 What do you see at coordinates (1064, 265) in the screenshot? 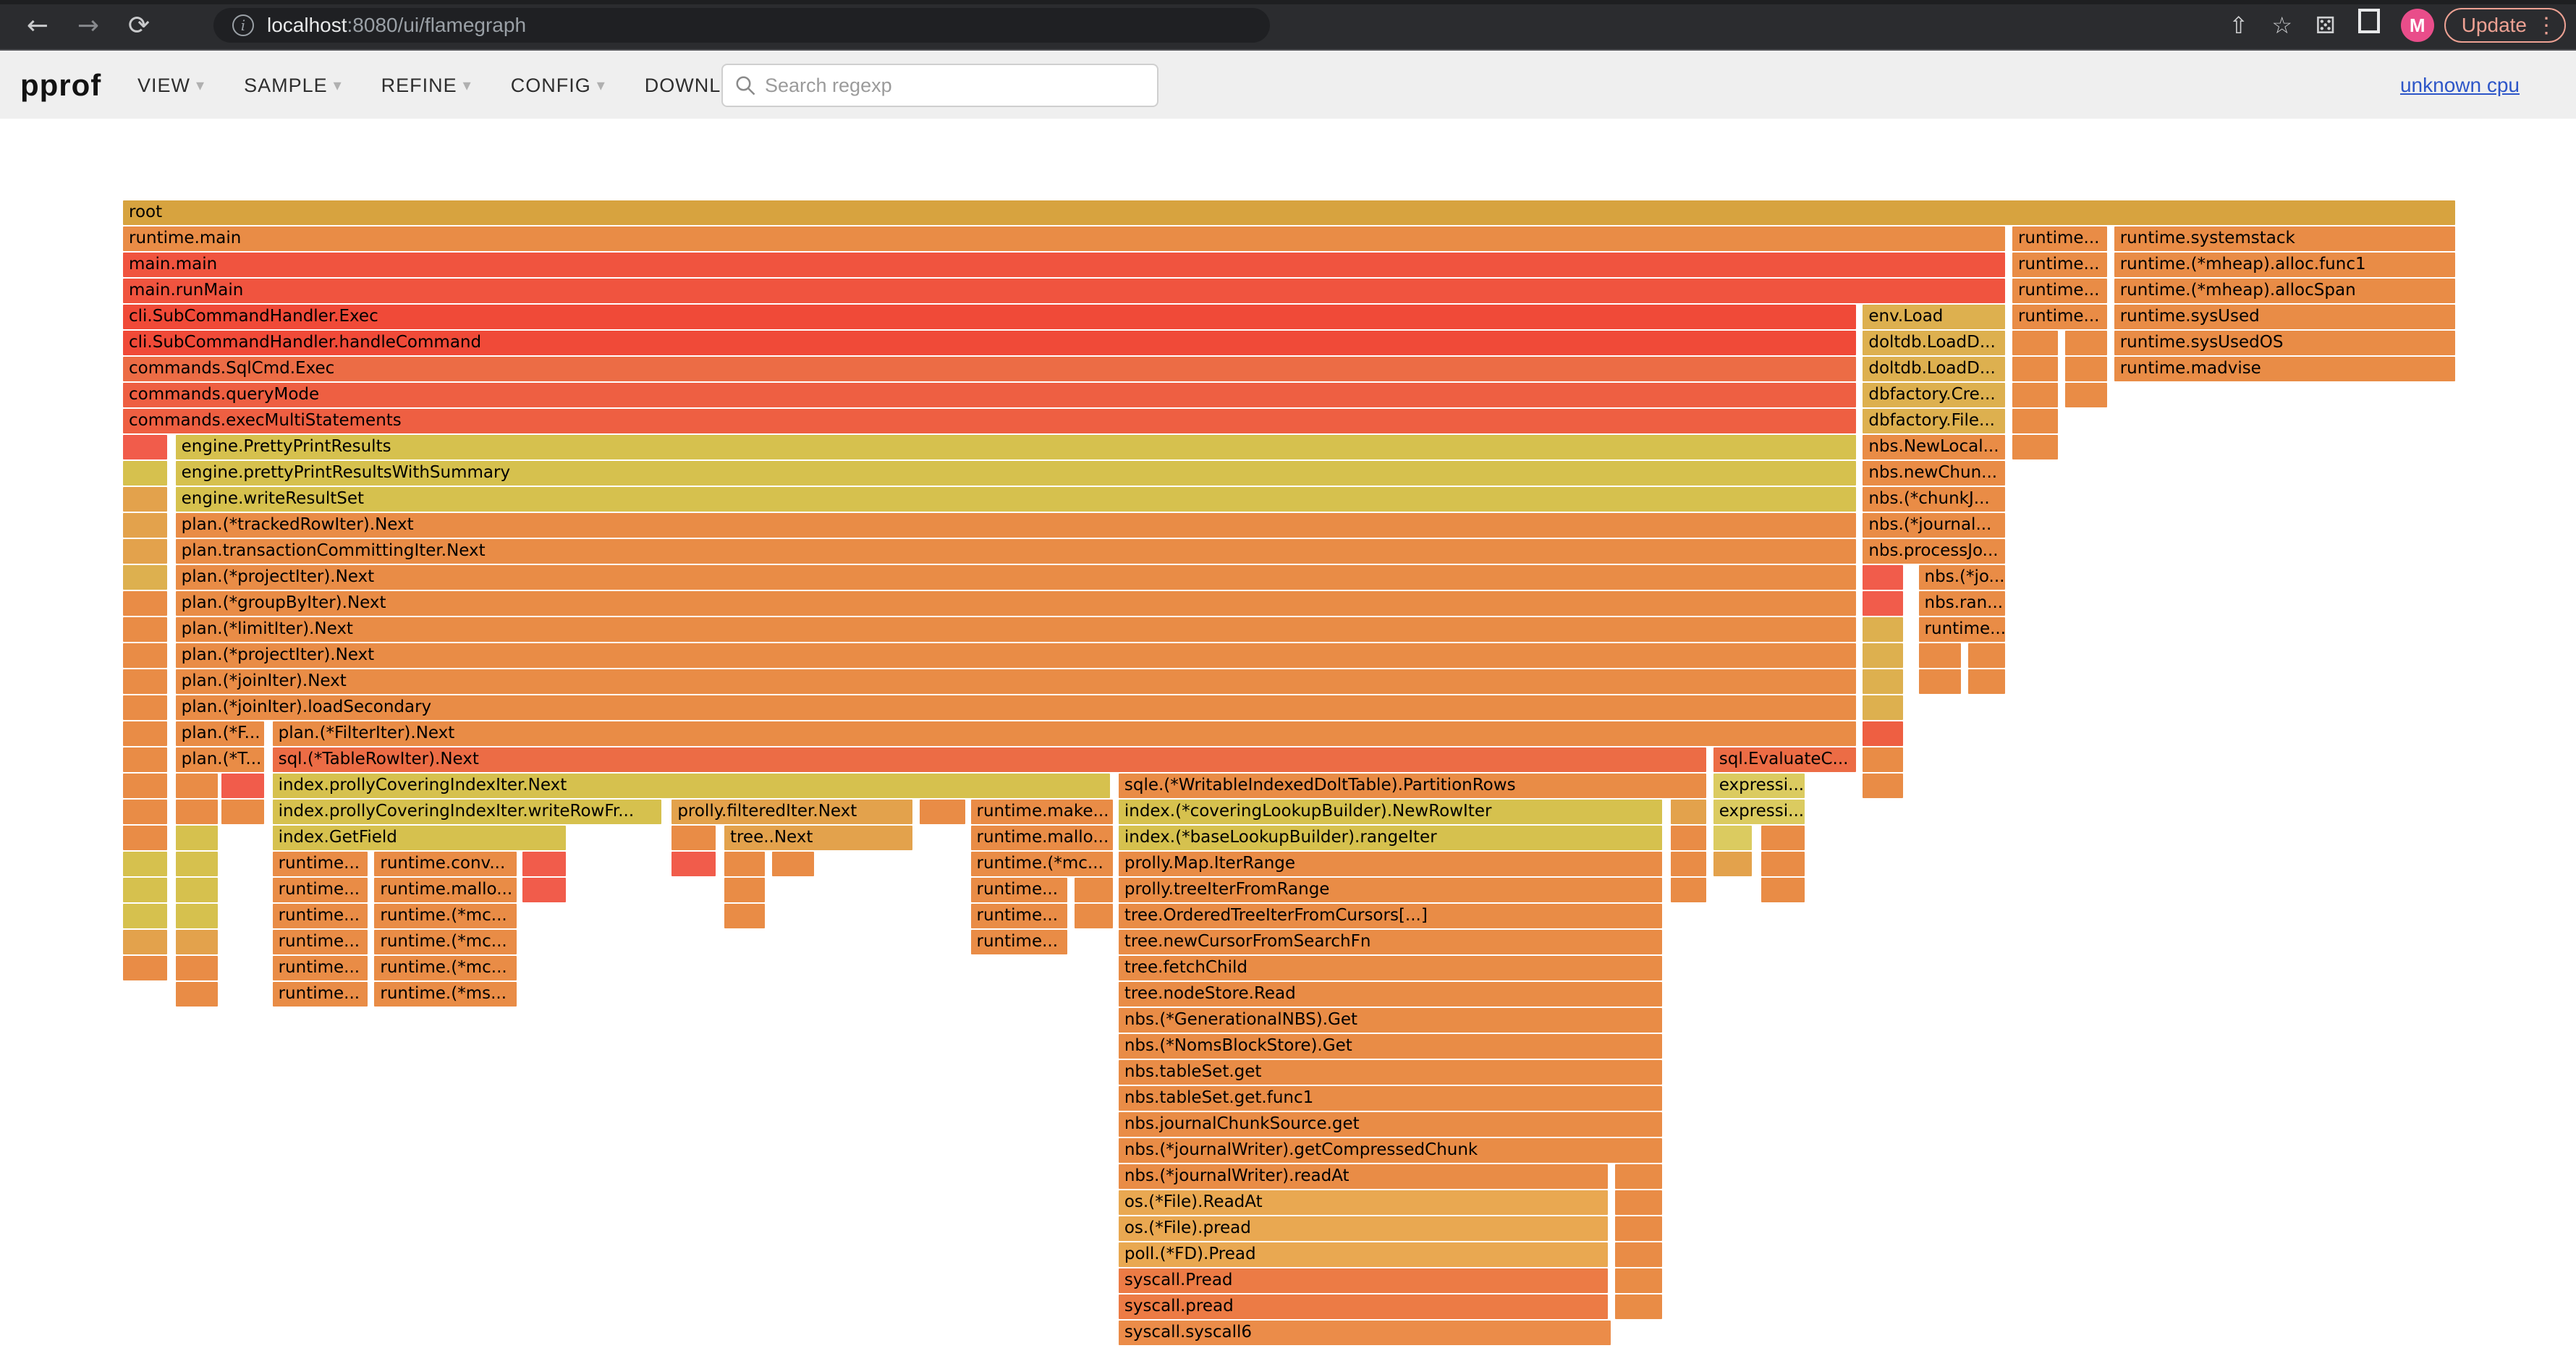
I see `flame-frame: main.main` at bounding box center [1064, 265].